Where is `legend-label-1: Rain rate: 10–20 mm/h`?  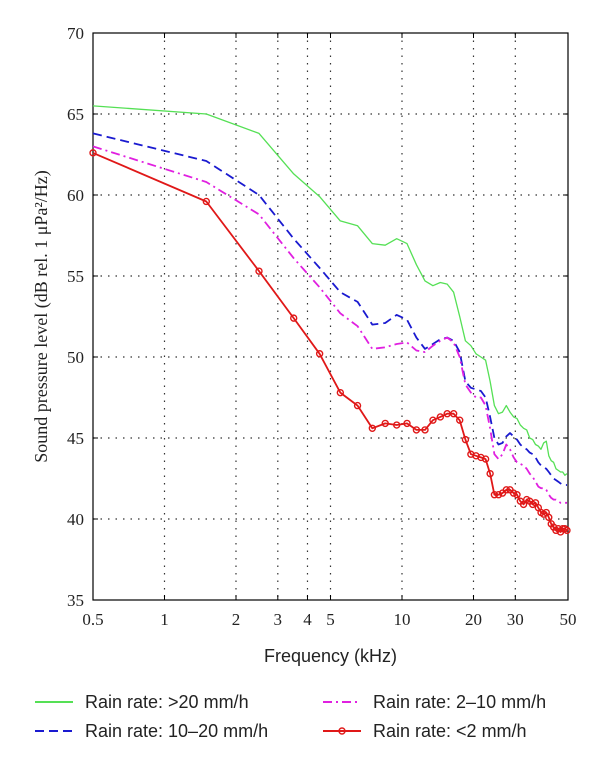
legend-label-1: Rain rate: 10–20 mm/h is located at coordinates (176, 731).